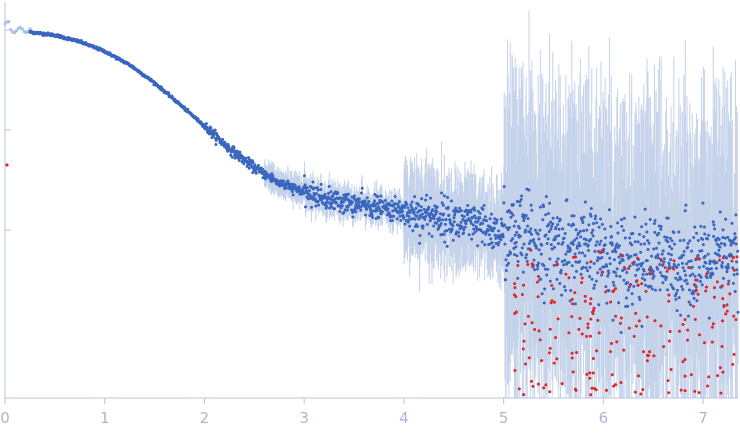 The width and height of the screenshot is (740, 437). Describe the element at coordinates (22, 29) in the screenshot. I see `excluded-point` at that location.